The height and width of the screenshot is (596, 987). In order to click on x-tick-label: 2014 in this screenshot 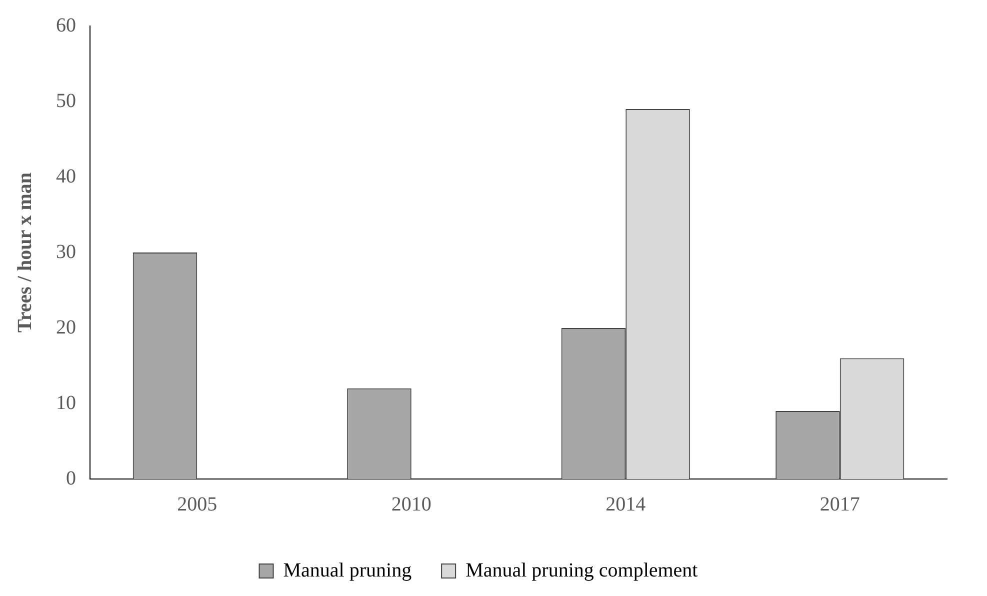, I will do `click(626, 504)`.